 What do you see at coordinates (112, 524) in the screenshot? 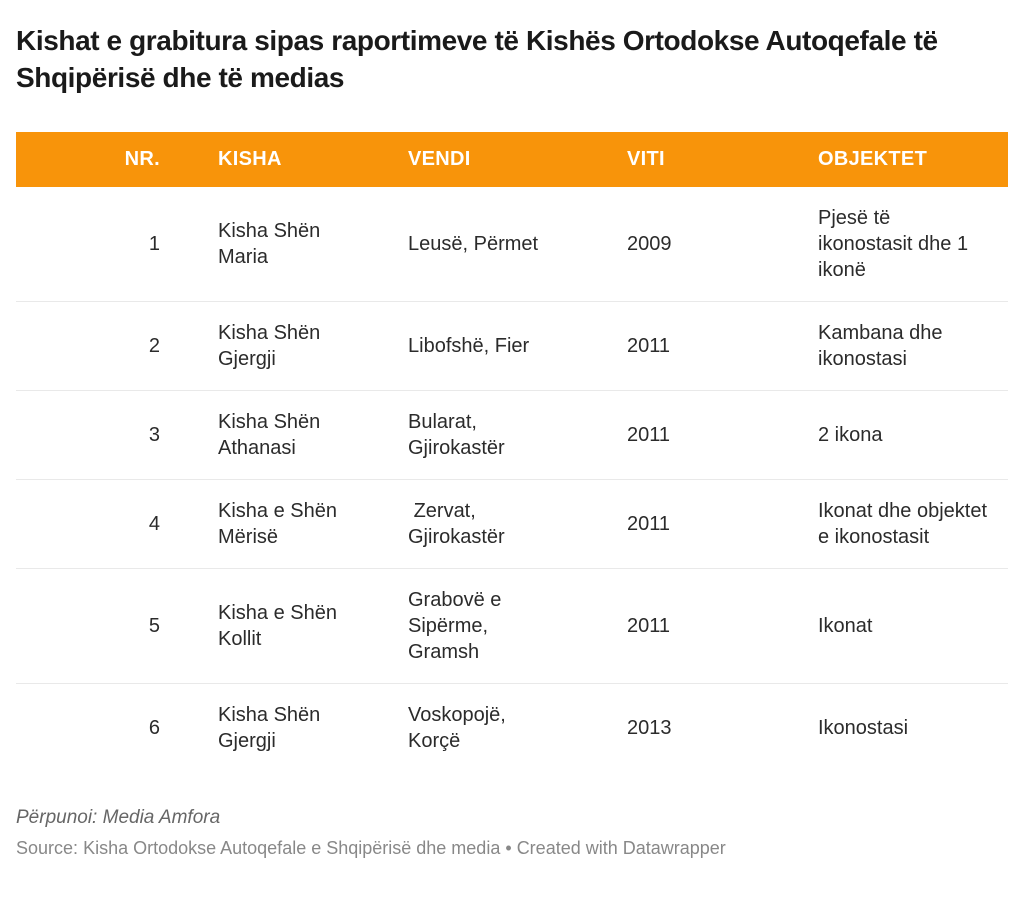
I see `cell-nr: 4` at bounding box center [112, 524].